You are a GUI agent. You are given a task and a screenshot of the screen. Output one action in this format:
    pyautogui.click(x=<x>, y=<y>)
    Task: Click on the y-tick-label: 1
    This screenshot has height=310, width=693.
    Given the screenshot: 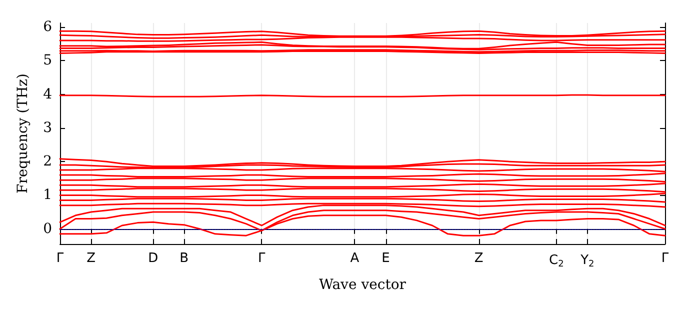 What is the action you would take?
    pyautogui.click(x=47, y=195)
    